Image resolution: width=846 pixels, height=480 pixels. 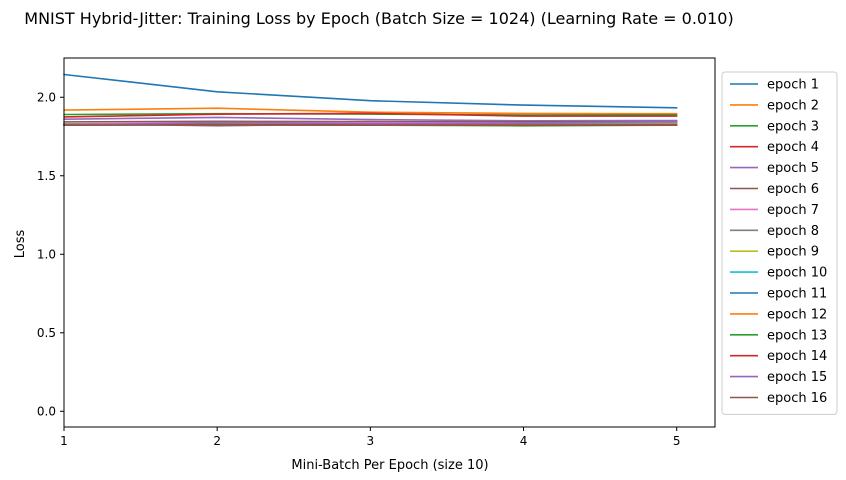 I want to click on x-tick-label: 5, so click(x=677, y=441).